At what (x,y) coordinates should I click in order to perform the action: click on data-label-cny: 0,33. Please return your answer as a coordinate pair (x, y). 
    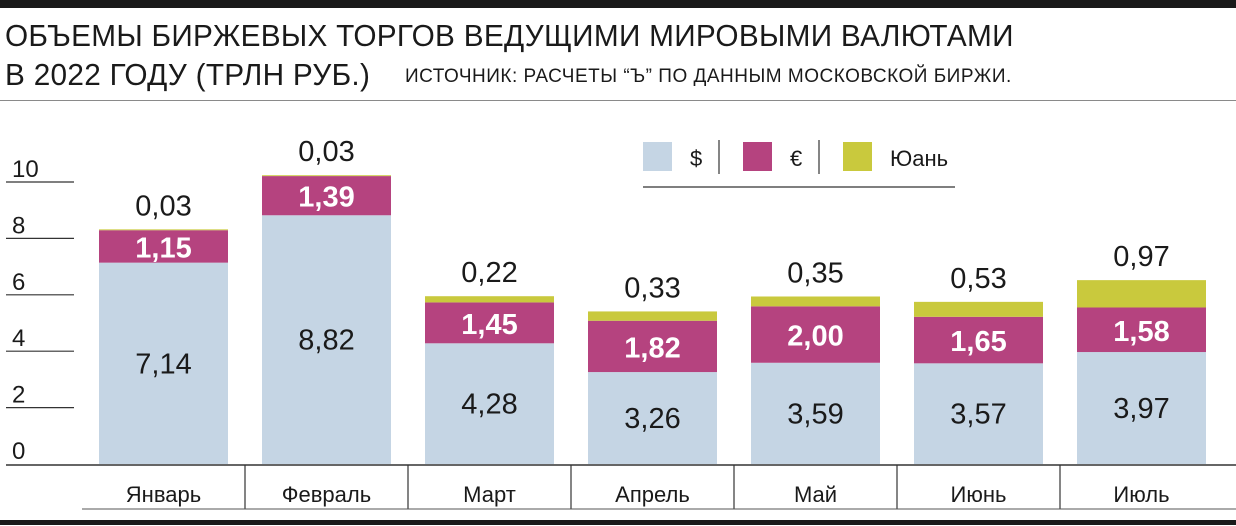
    Looking at the image, I should click on (652, 288).